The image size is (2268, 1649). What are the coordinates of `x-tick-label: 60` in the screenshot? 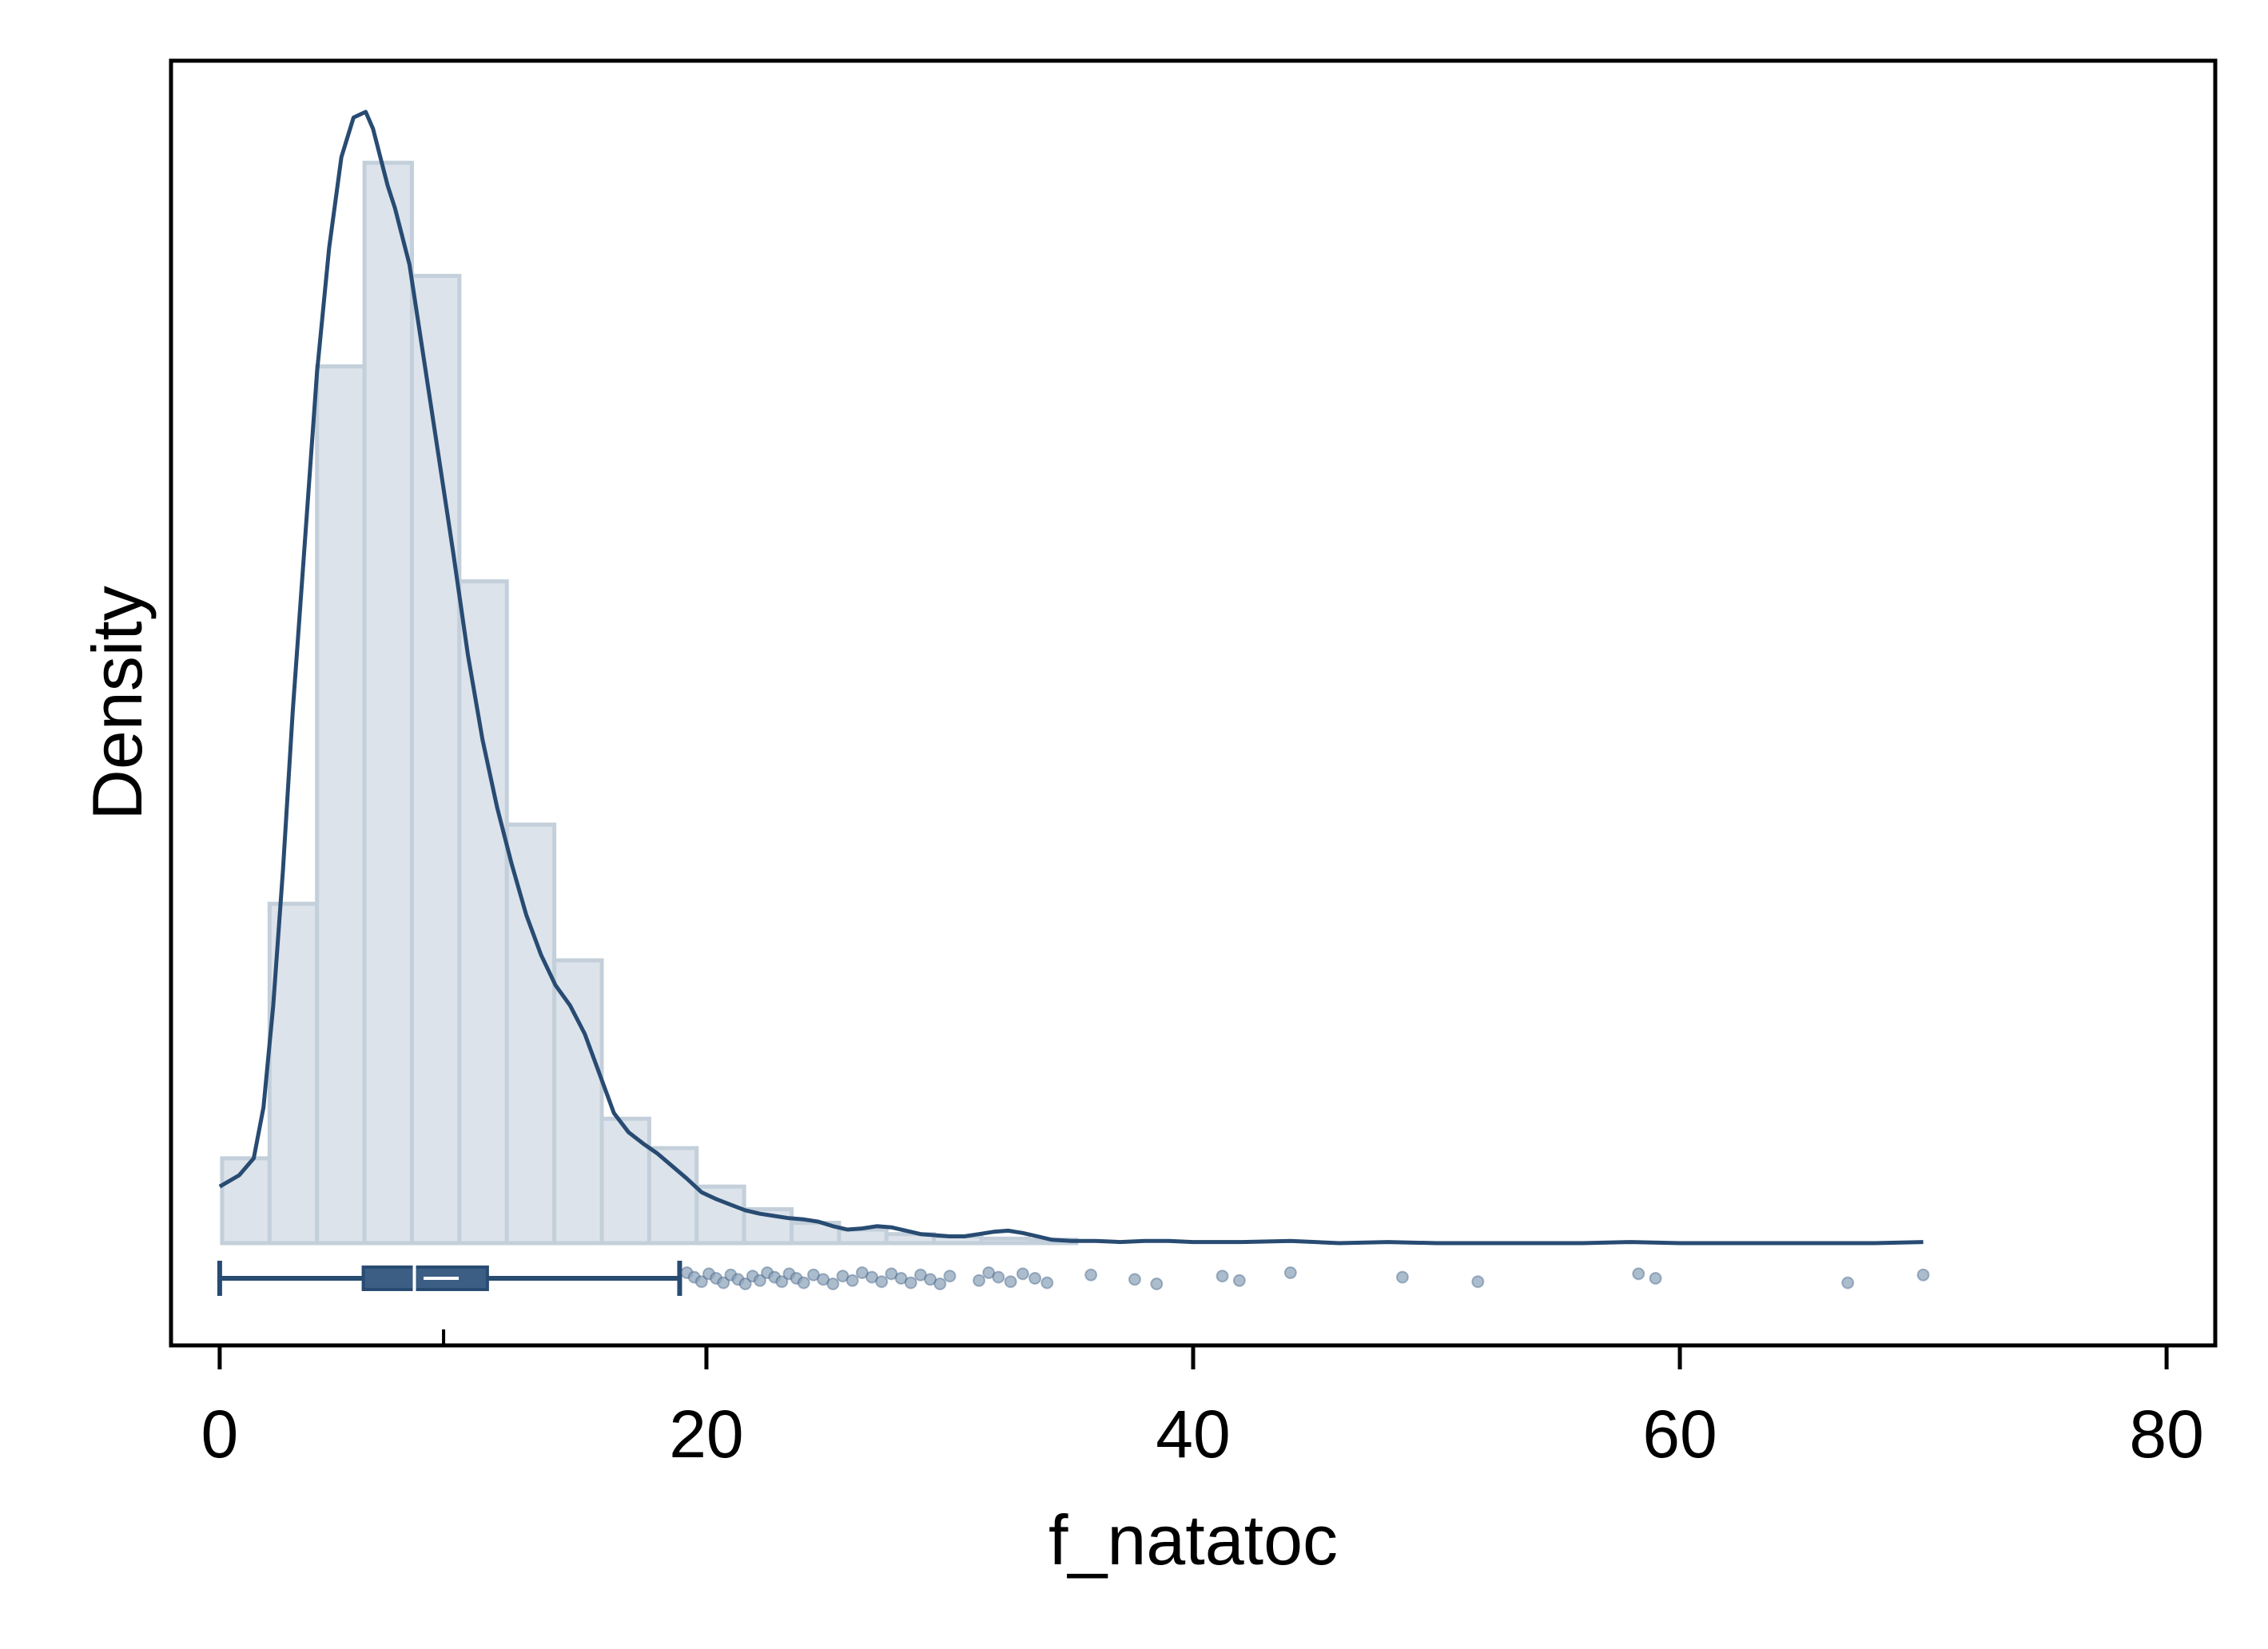 It's located at (1679, 1434).